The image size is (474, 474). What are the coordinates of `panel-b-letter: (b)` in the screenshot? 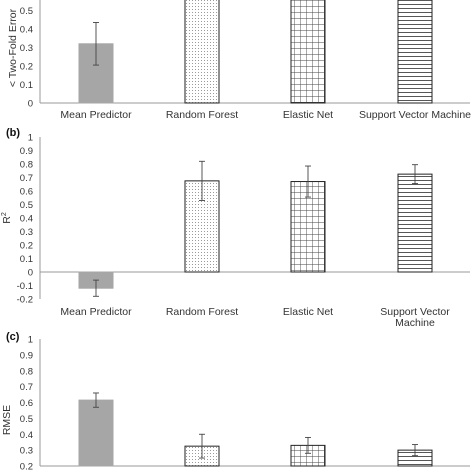 It's located at (13, 133).